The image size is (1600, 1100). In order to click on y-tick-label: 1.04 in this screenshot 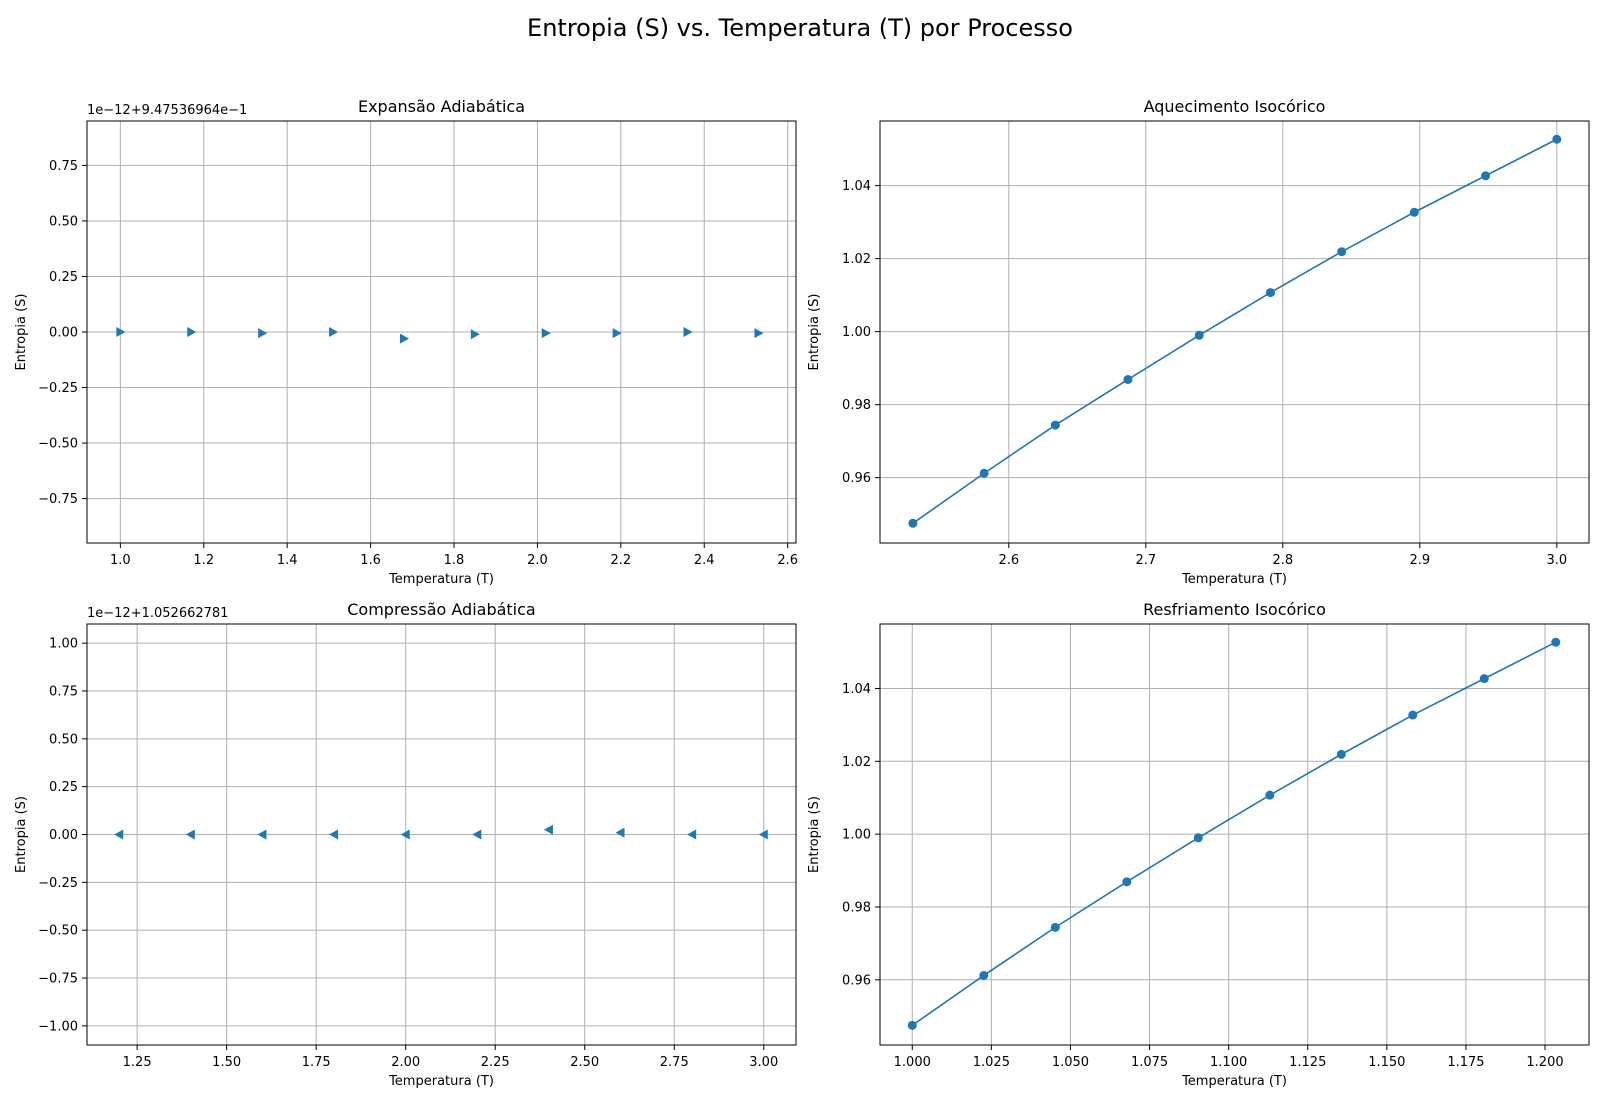, I will do `click(856, 689)`.